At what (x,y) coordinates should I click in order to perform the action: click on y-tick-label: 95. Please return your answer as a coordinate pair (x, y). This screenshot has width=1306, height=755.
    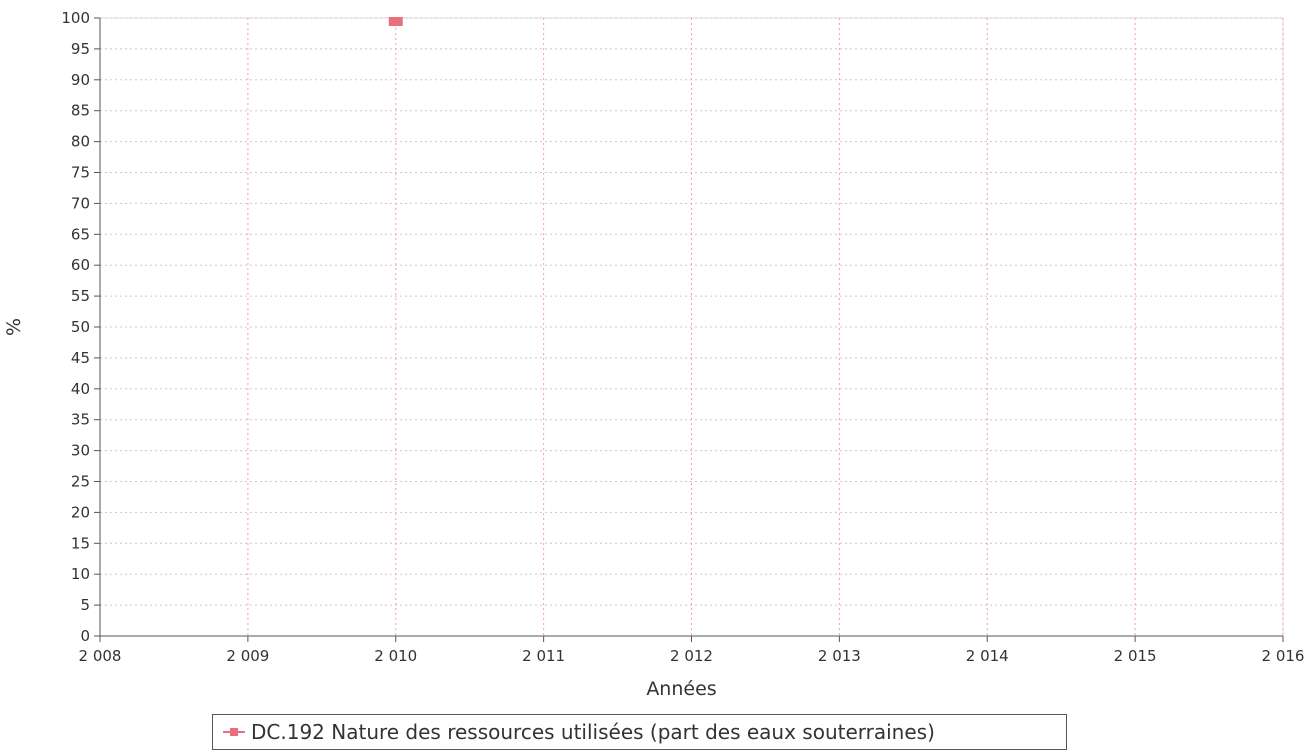
    Looking at the image, I should click on (80, 49).